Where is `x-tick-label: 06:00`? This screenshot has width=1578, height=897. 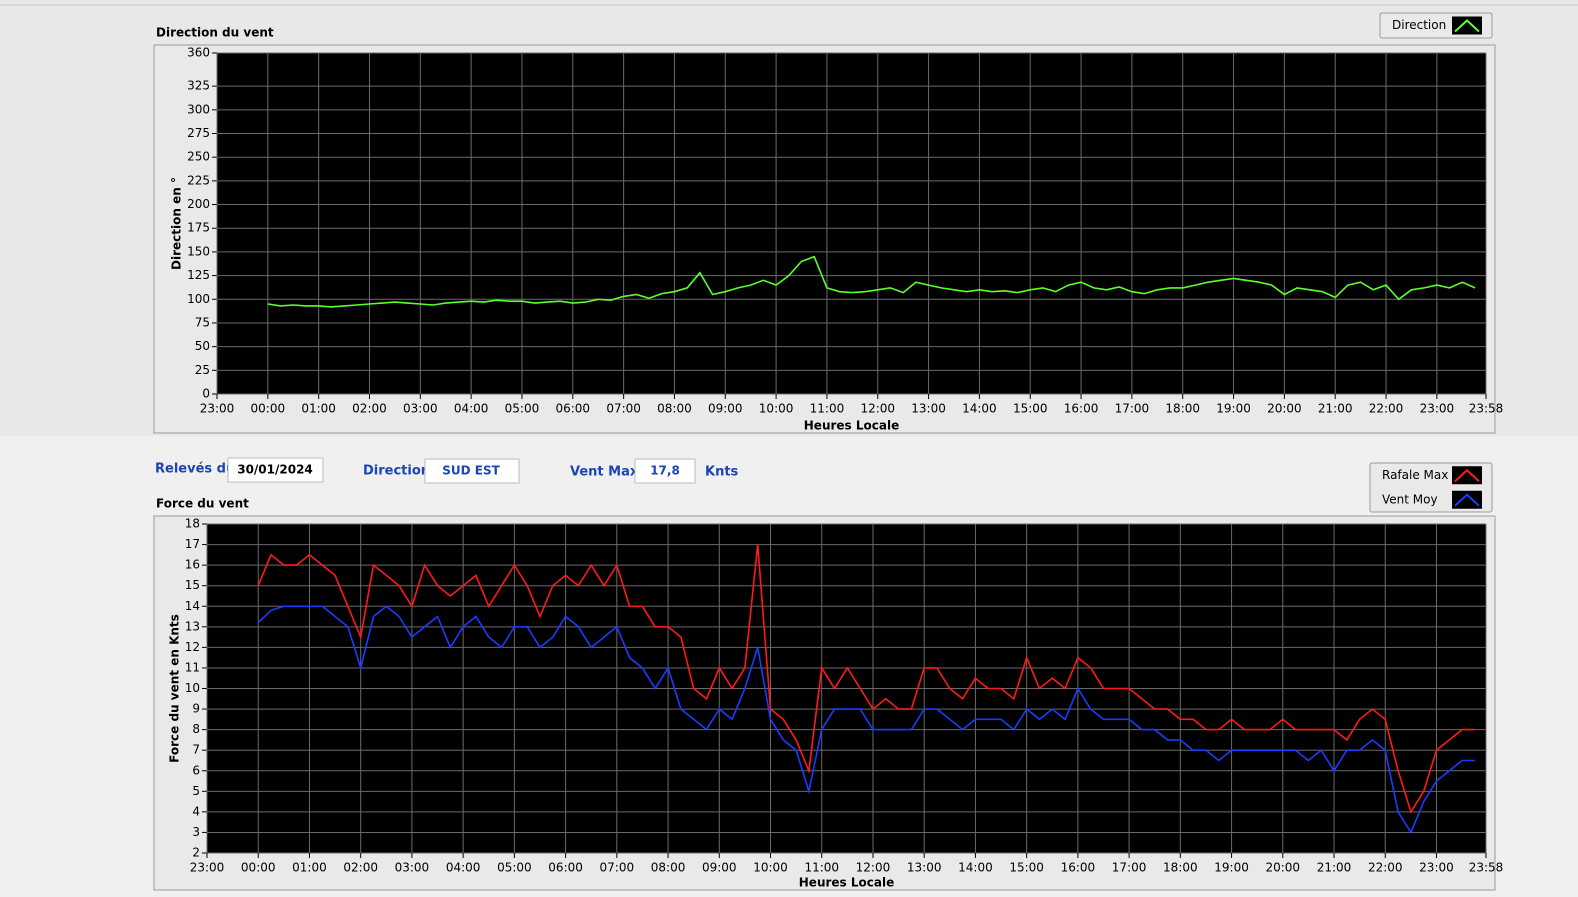
x-tick-label: 06:00 is located at coordinates (565, 868).